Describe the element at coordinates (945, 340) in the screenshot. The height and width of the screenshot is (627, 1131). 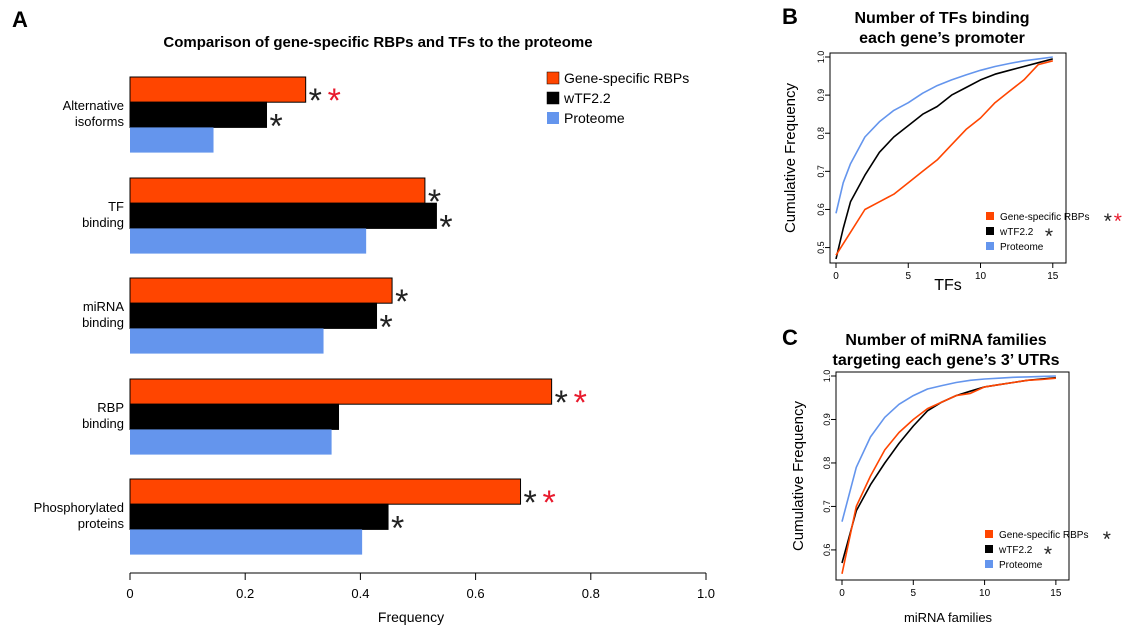
I see `chart-title: Number of miRNA families` at that location.